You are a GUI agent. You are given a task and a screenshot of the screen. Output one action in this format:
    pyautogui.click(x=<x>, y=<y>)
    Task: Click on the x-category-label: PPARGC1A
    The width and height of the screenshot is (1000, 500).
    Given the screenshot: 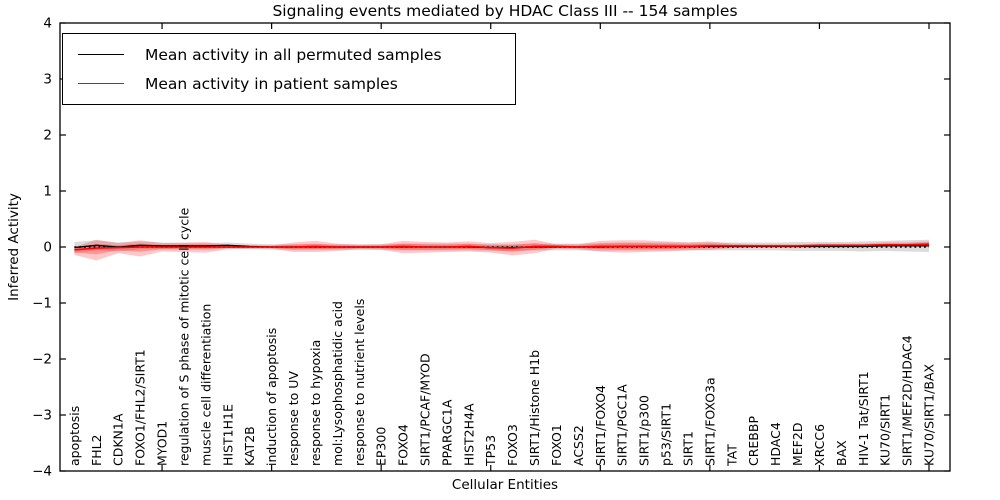 What is the action you would take?
    pyautogui.click(x=446, y=432)
    